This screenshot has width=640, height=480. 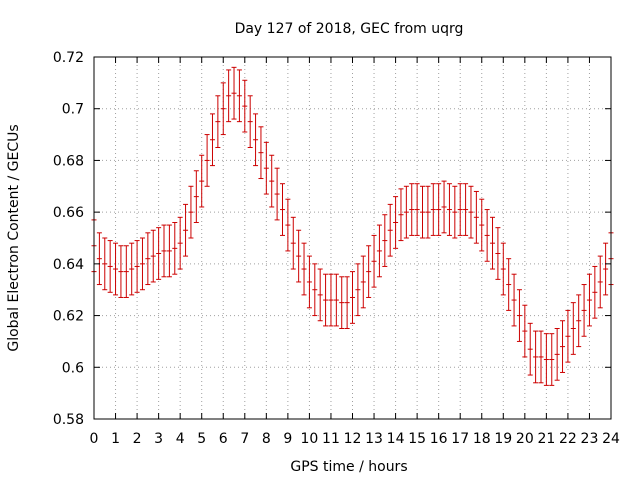 I want to click on x-tick-label: 6, so click(x=223, y=439).